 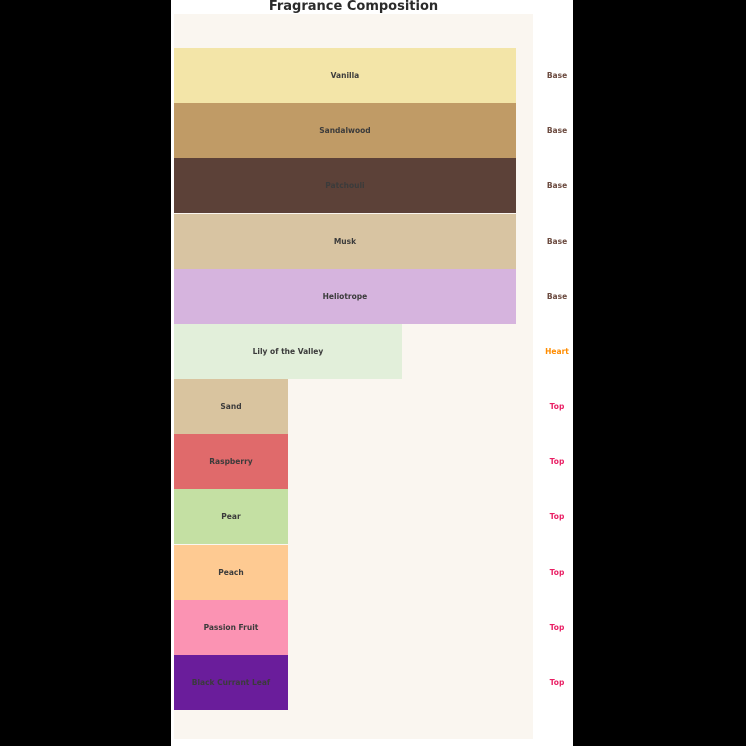 I want to click on bar-label: Pear, so click(x=231, y=517).